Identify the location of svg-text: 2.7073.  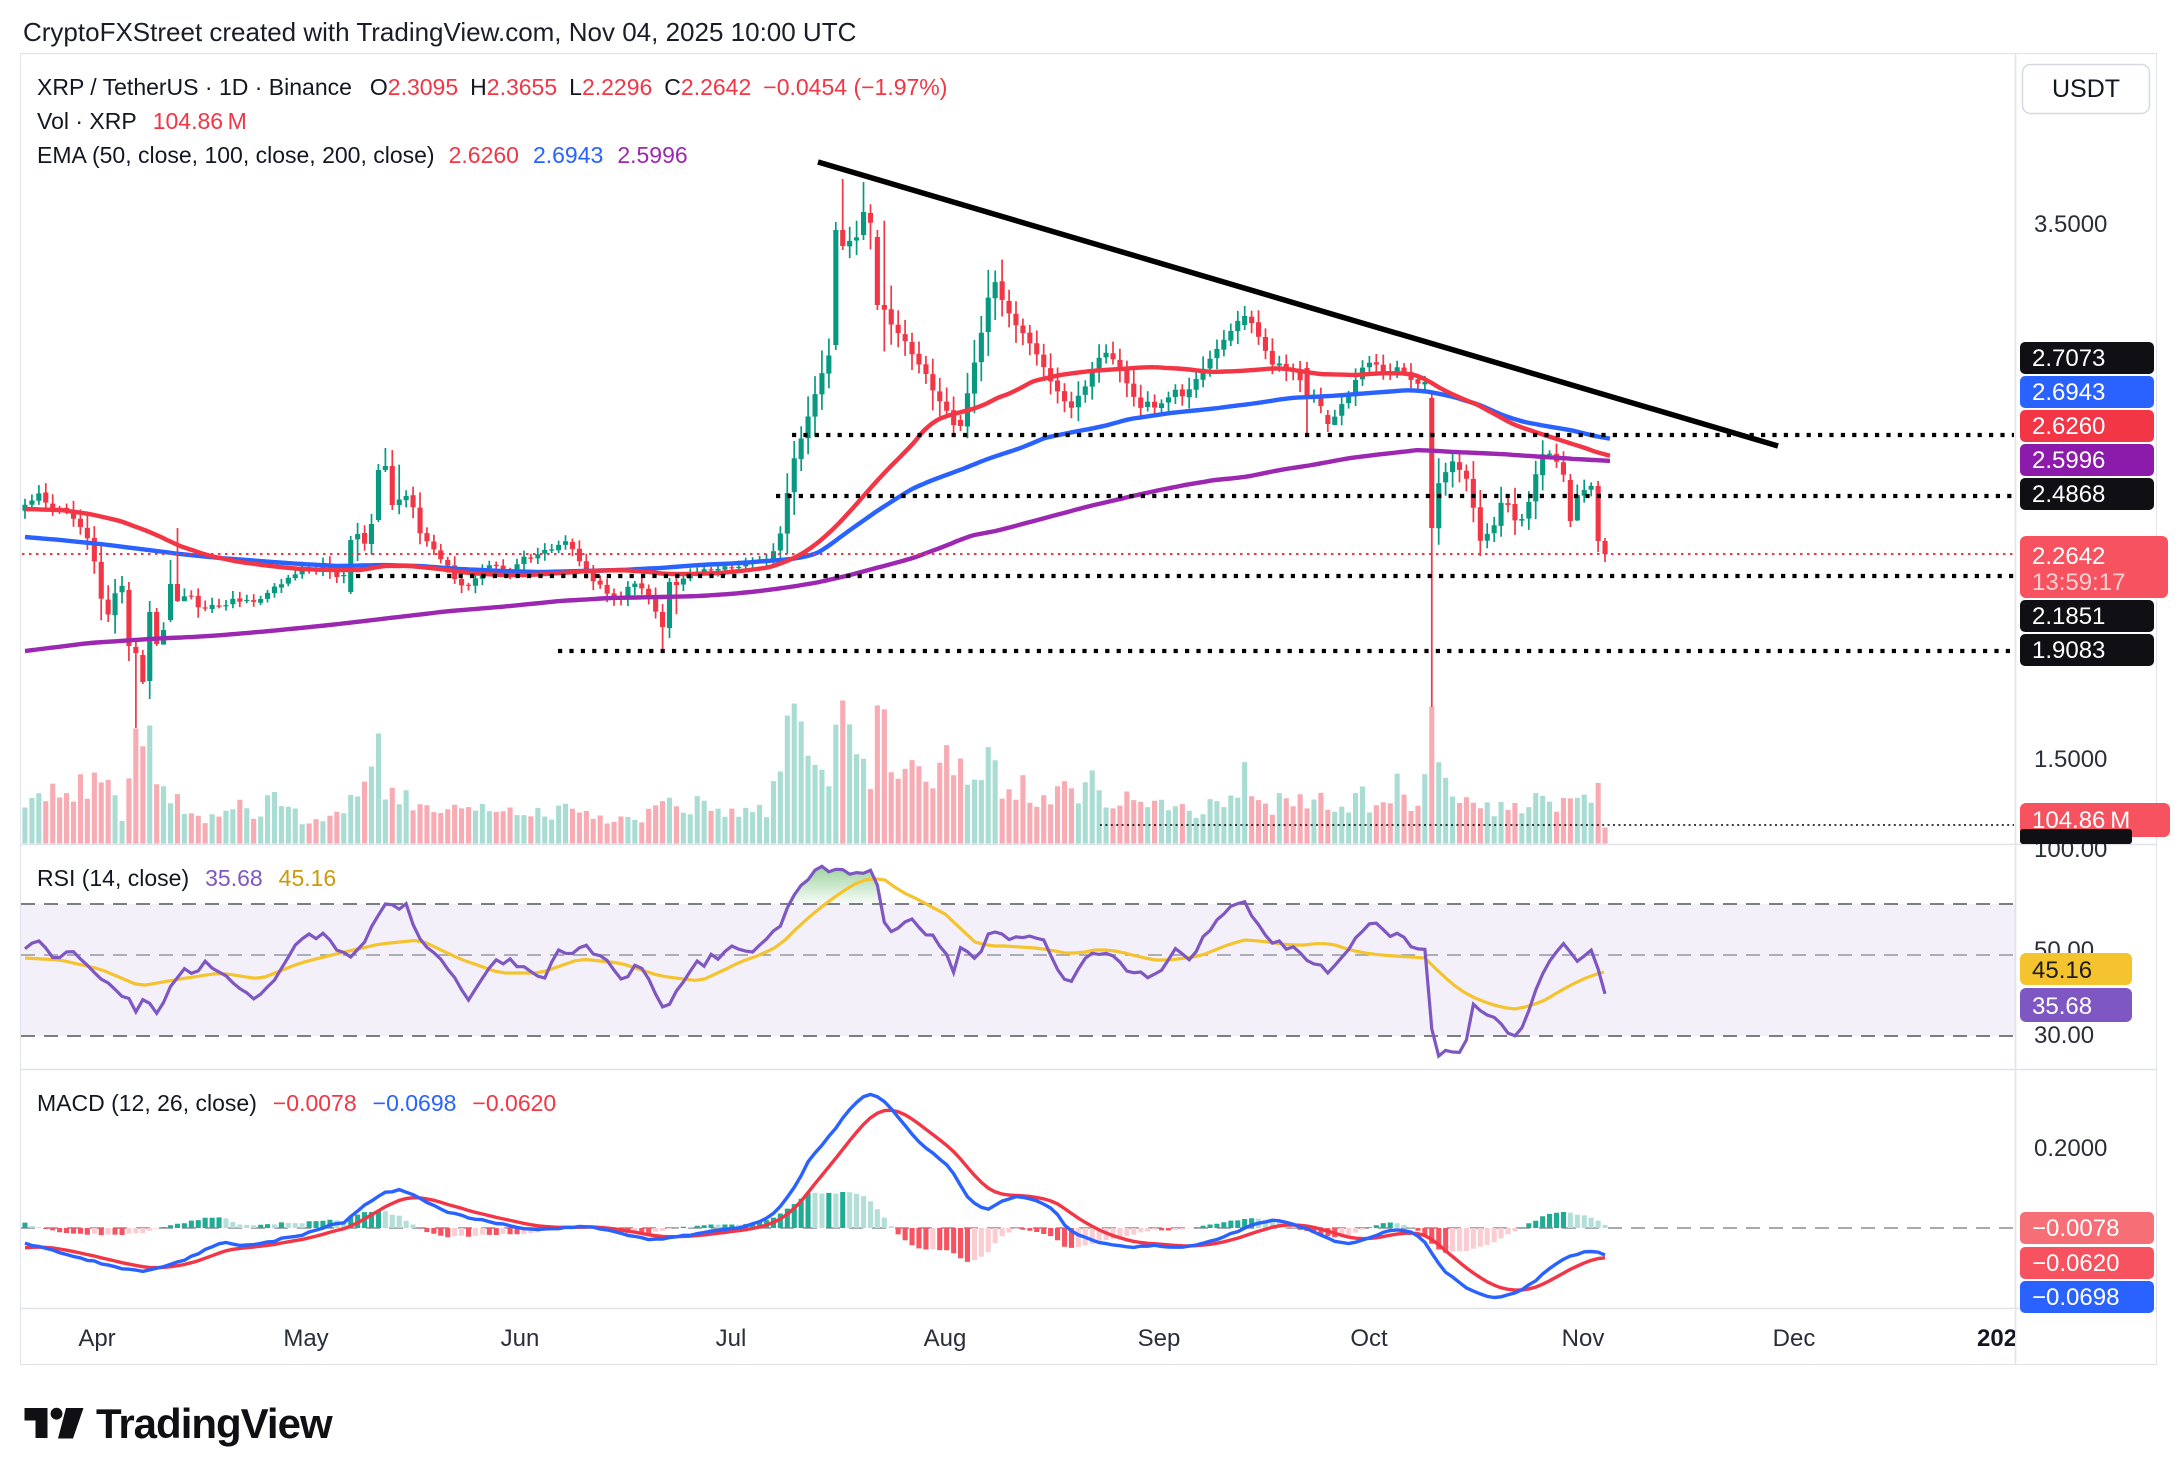
(2068, 358).